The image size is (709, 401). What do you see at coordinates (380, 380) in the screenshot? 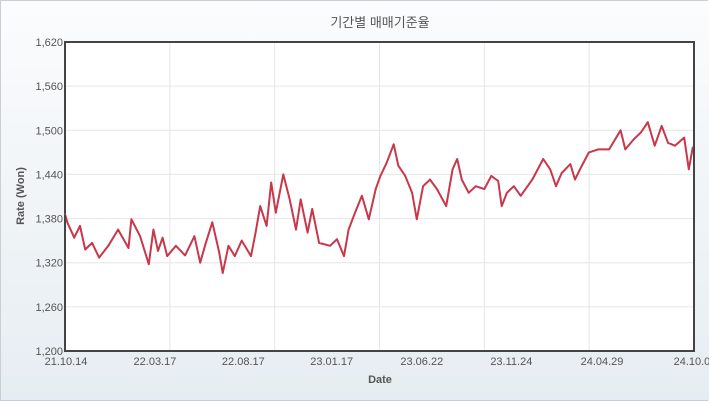
I see `x-axis-label: Date` at bounding box center [380, 380].